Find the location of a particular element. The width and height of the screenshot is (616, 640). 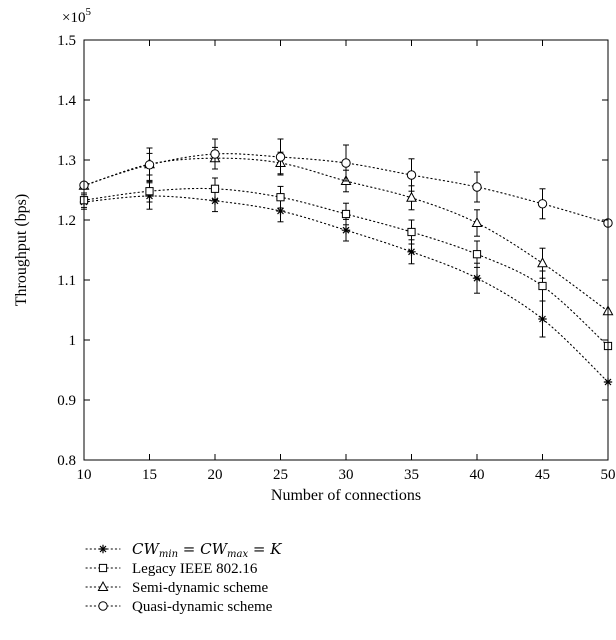

x-tick-label: 50 is located at coordinates (608, 475).